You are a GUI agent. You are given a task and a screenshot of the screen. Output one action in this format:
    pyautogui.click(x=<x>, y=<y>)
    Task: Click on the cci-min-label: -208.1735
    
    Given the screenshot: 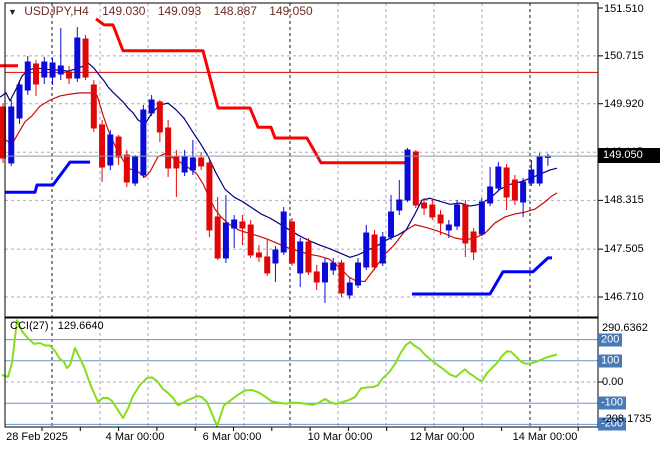 What is the action you would take?
    pyautogui.click(x=627, y=419)
    